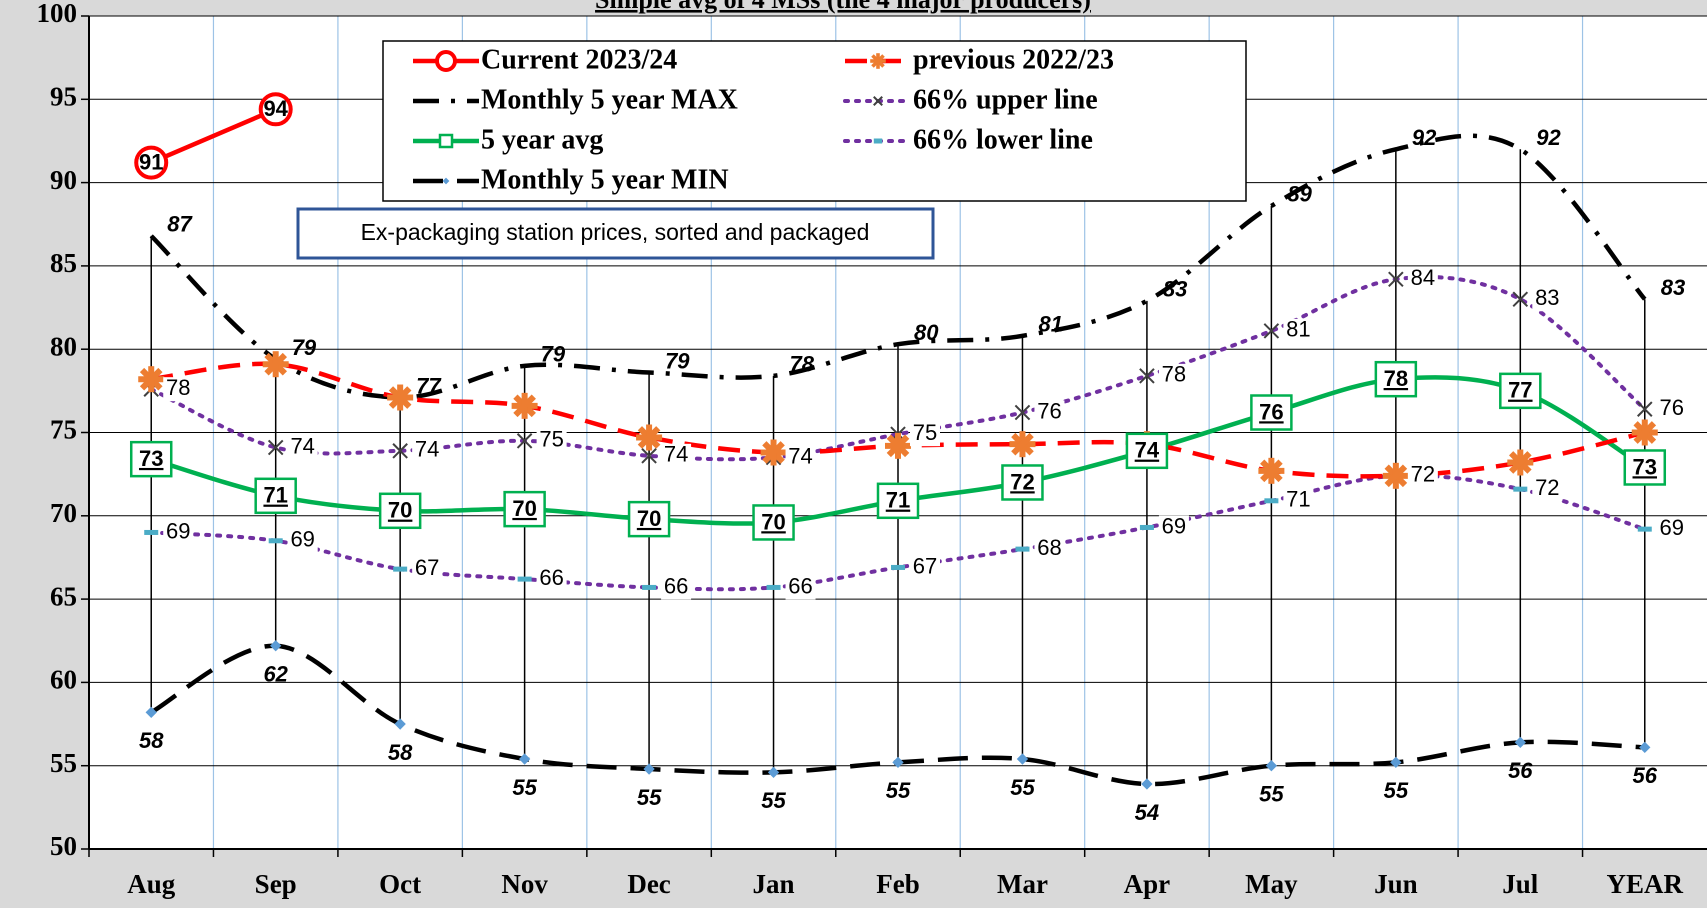  What do you see at coordinates (275, 674) in the screenshot?
I see `data-label: 62` at bounding box center [275, 674].